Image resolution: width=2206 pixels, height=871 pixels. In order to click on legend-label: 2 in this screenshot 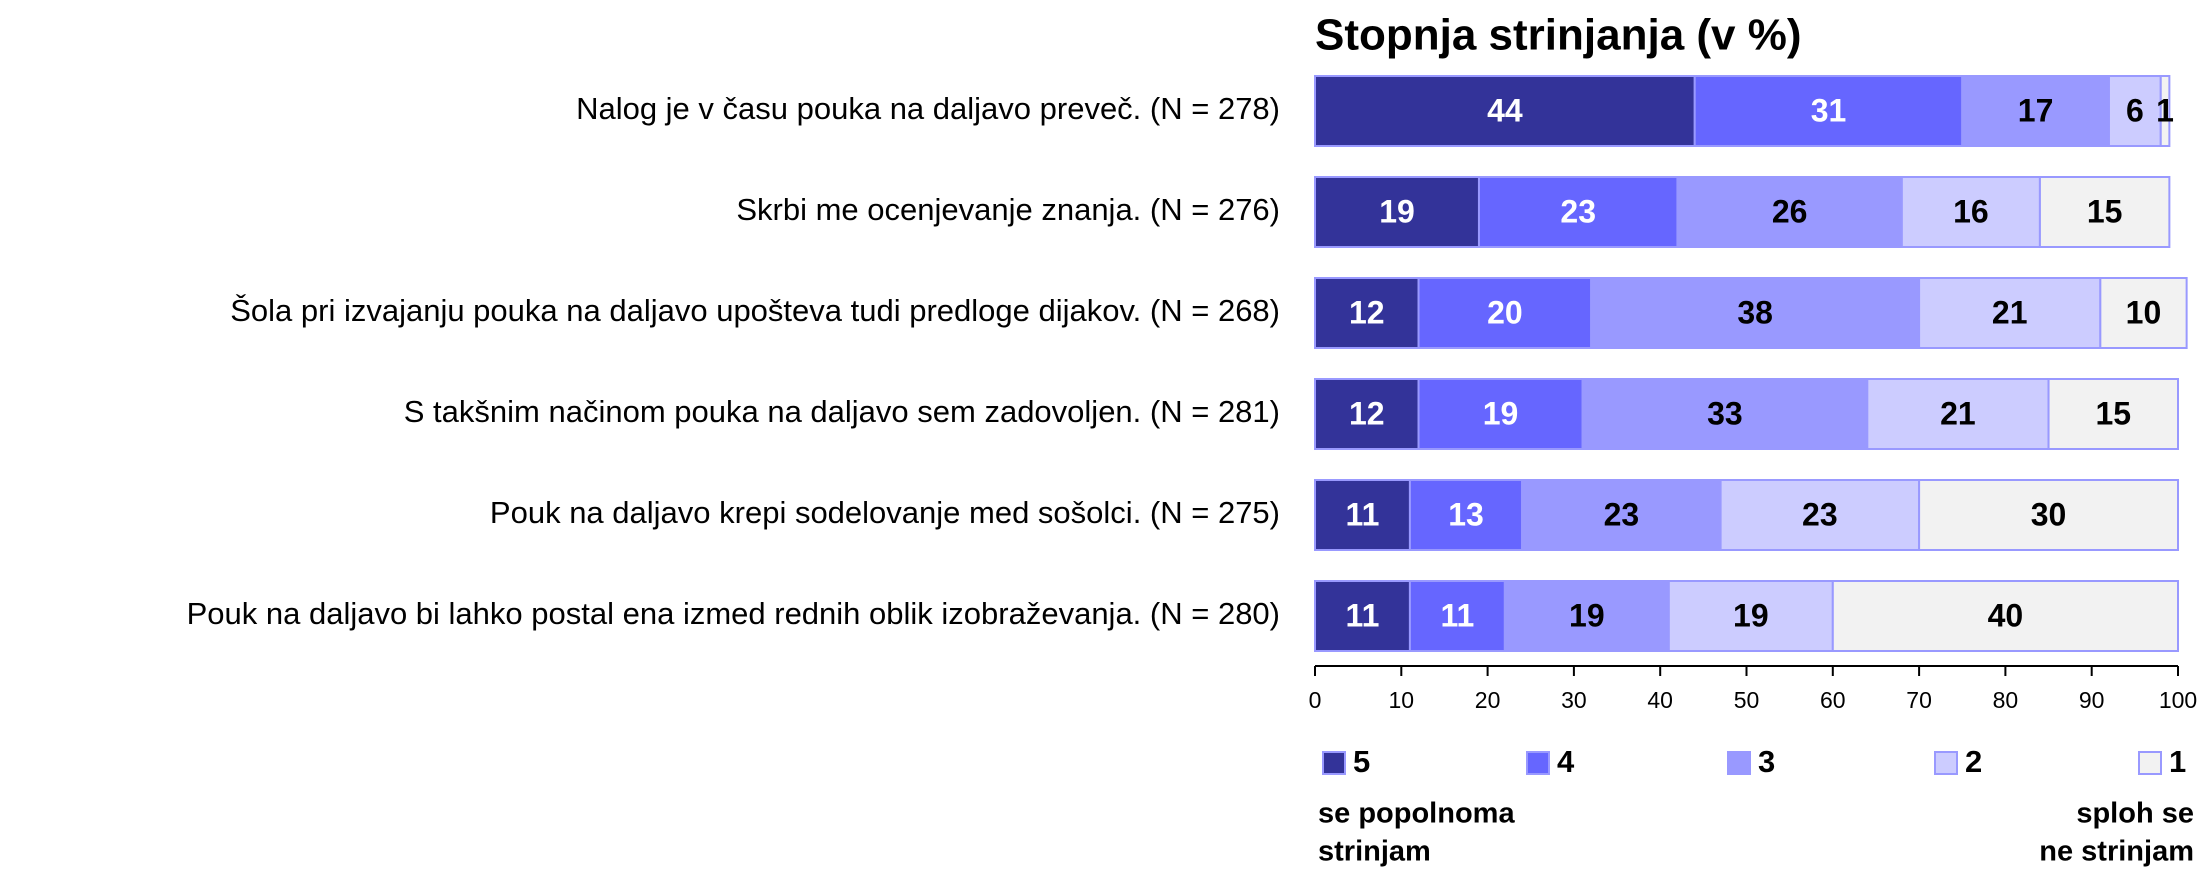, I will do `click(1973, 761)`.